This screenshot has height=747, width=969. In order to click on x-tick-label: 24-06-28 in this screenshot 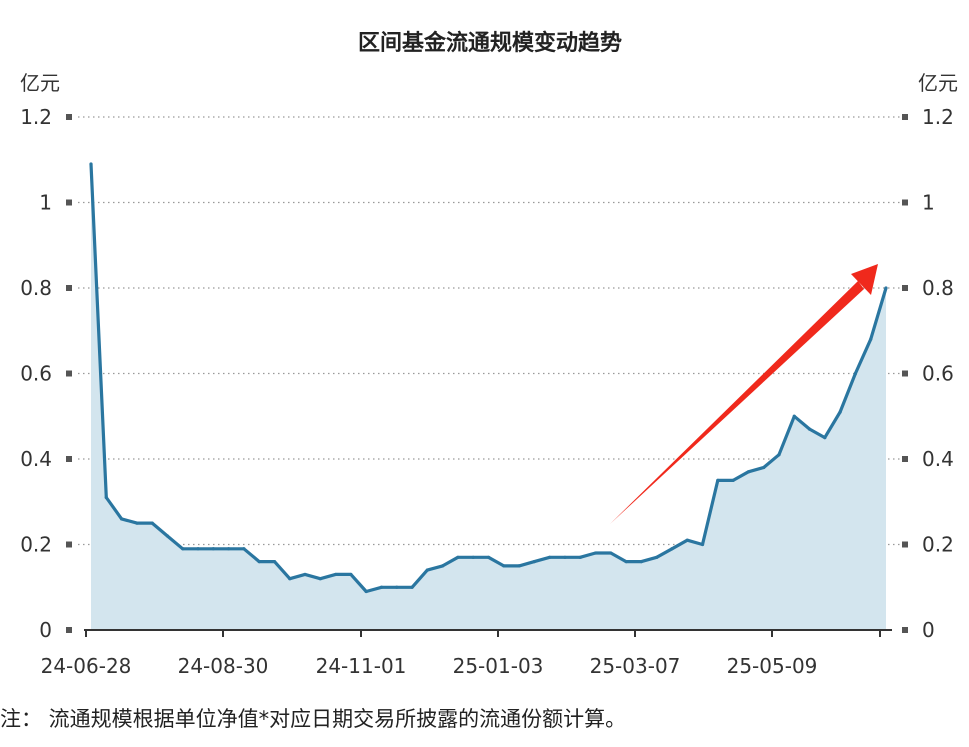, I will do `click(86, 666)`.